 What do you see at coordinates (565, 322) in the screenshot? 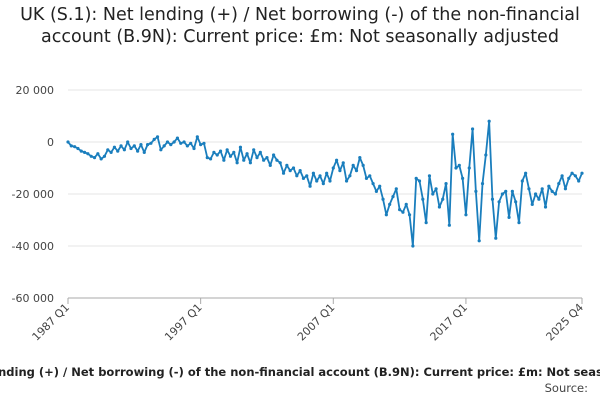
I see `x-tick-label: 2025 Q4` at bounding box center [565, 322].